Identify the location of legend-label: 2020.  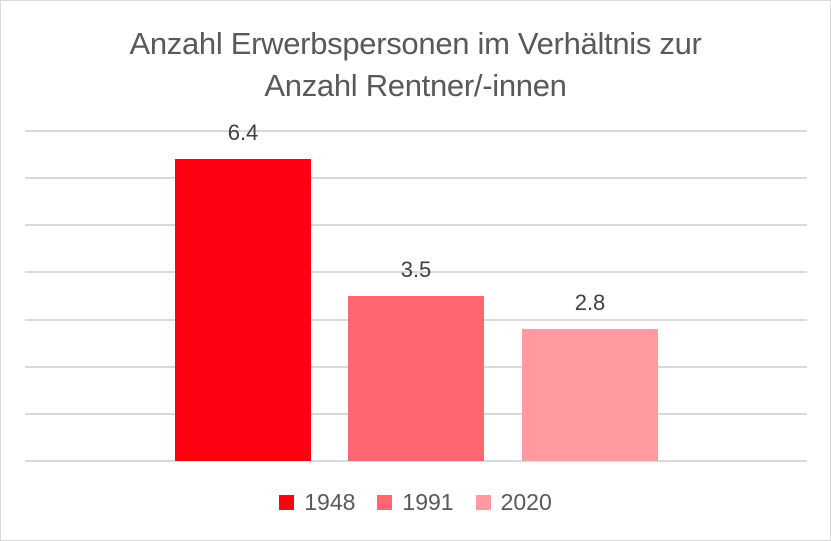
(526, 502).